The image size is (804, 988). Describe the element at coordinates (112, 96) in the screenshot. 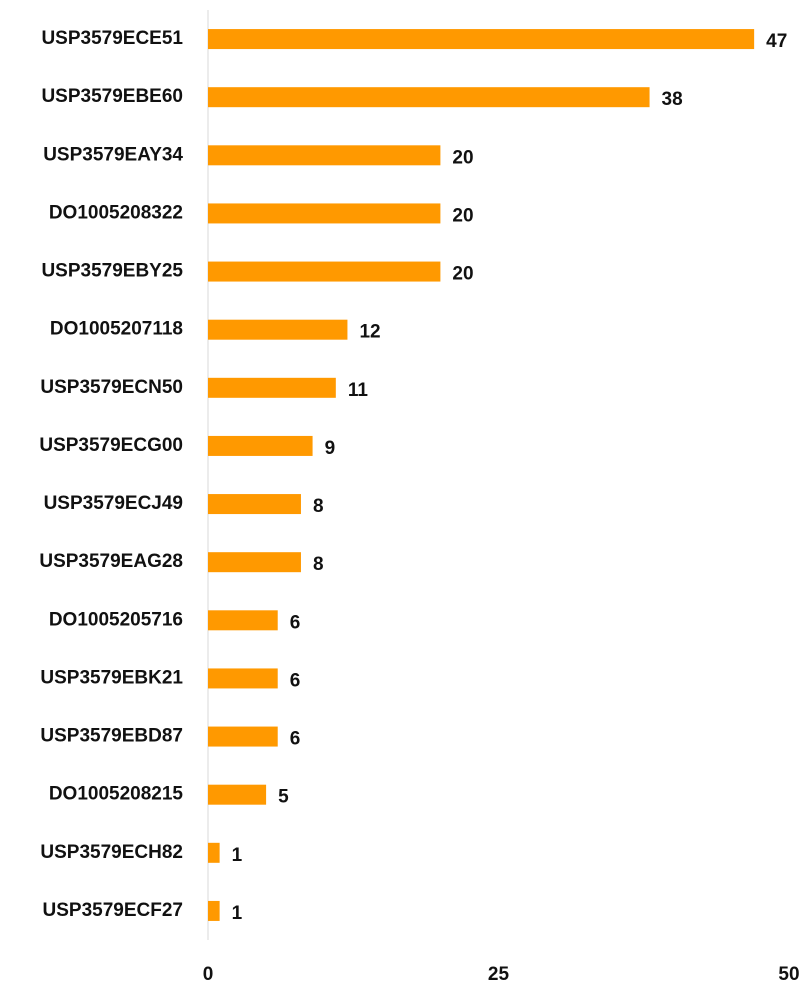

I see `y-tick-label: USP3579EBE60` at that location.